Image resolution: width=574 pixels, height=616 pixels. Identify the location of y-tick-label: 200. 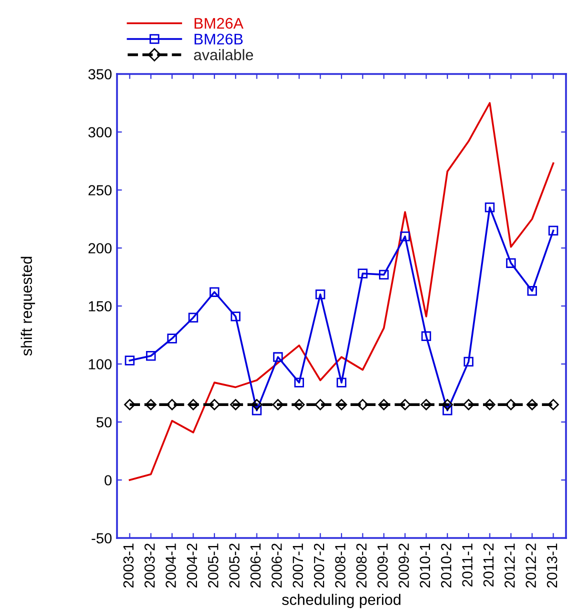
(100, 248).